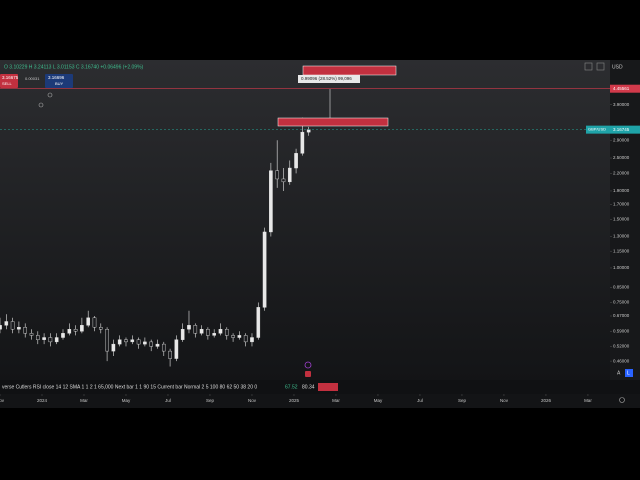  What do you see at coordinates (622, 400) in the screenshot?
I see `settings-icon` at bounding box center [622, 400].